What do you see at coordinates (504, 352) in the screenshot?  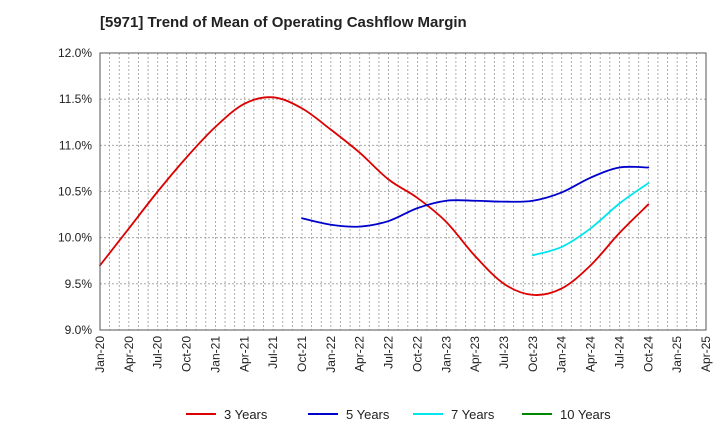 I see `x-tick-label: Jul-23` at bounding box center [504, 352].